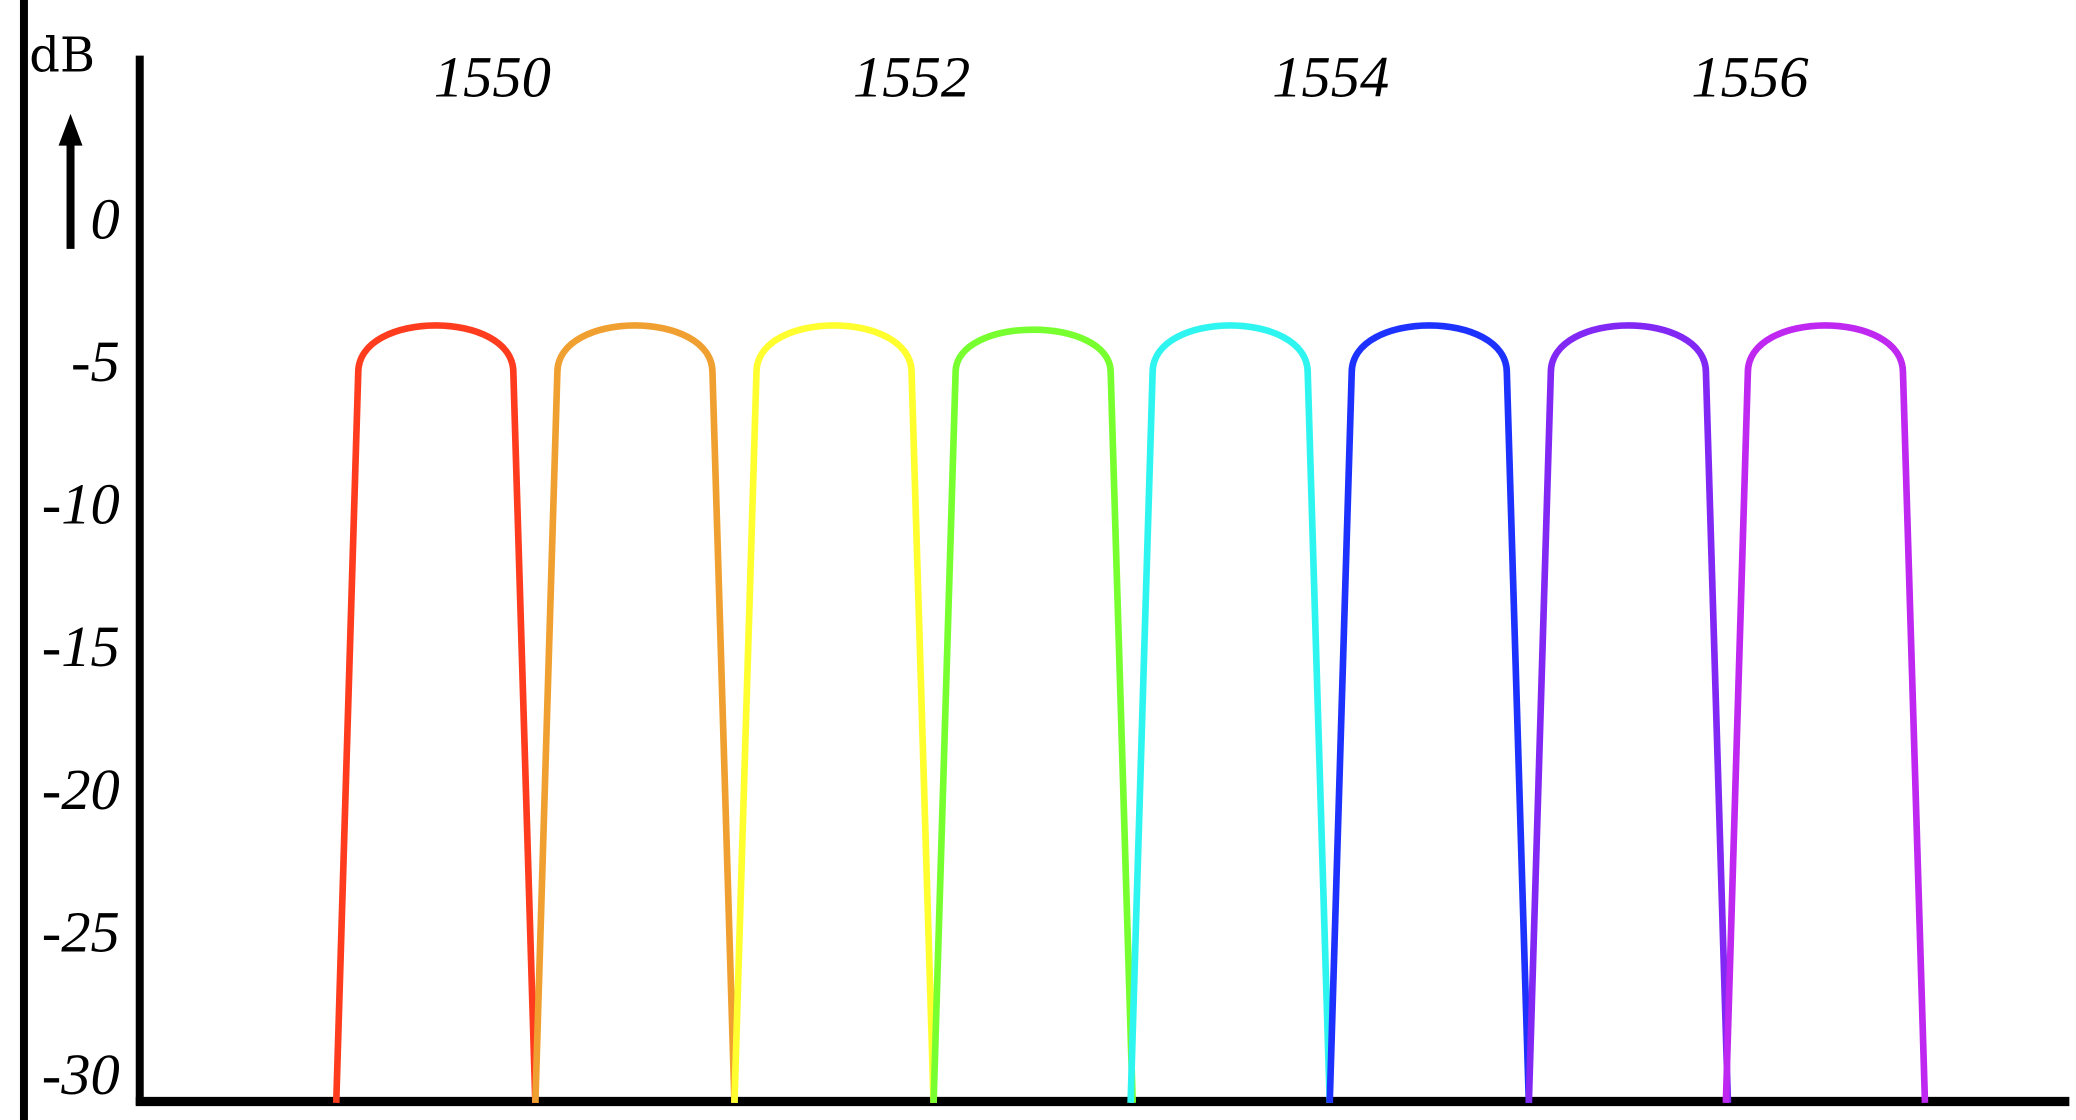 The width and height of the screenshot is (2076, 1120). I want to click on y-axis-label: dB, so click(62, 56).